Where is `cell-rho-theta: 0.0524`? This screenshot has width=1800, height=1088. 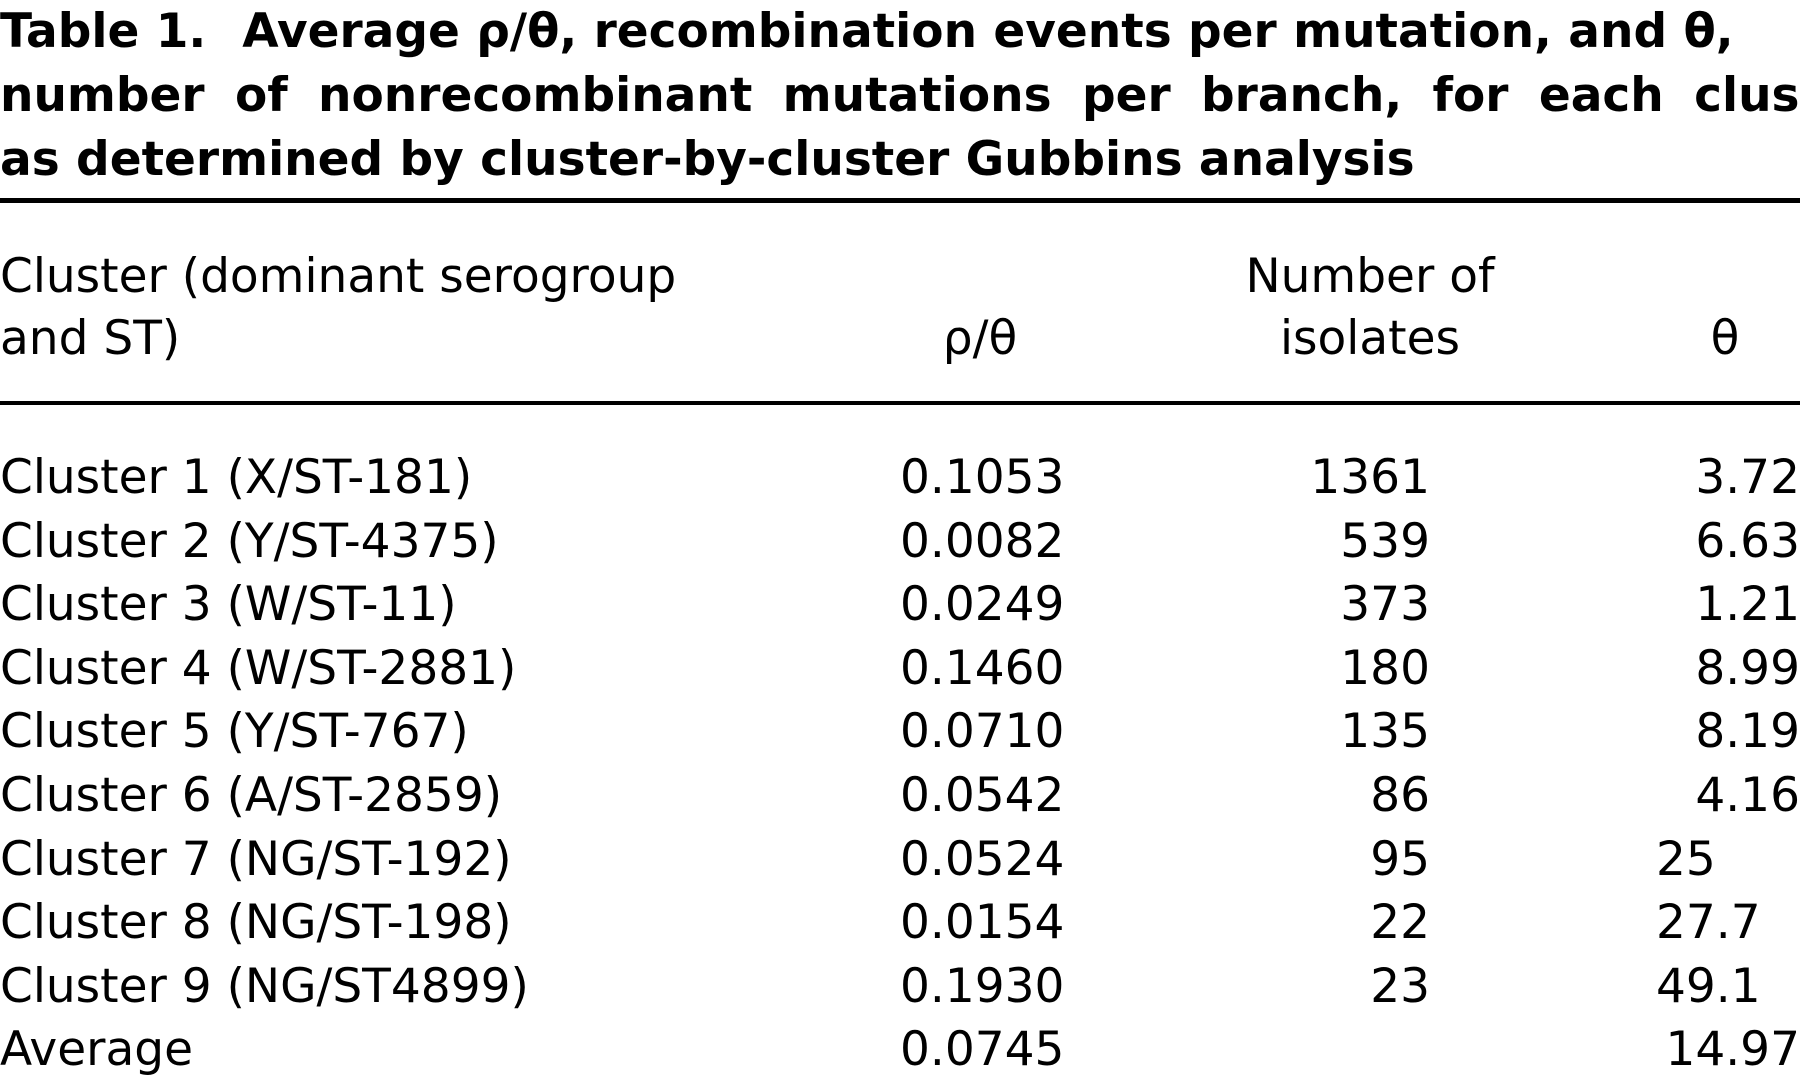
cell-rho-theta: 0.0524 is located at coordinates (982, 859).